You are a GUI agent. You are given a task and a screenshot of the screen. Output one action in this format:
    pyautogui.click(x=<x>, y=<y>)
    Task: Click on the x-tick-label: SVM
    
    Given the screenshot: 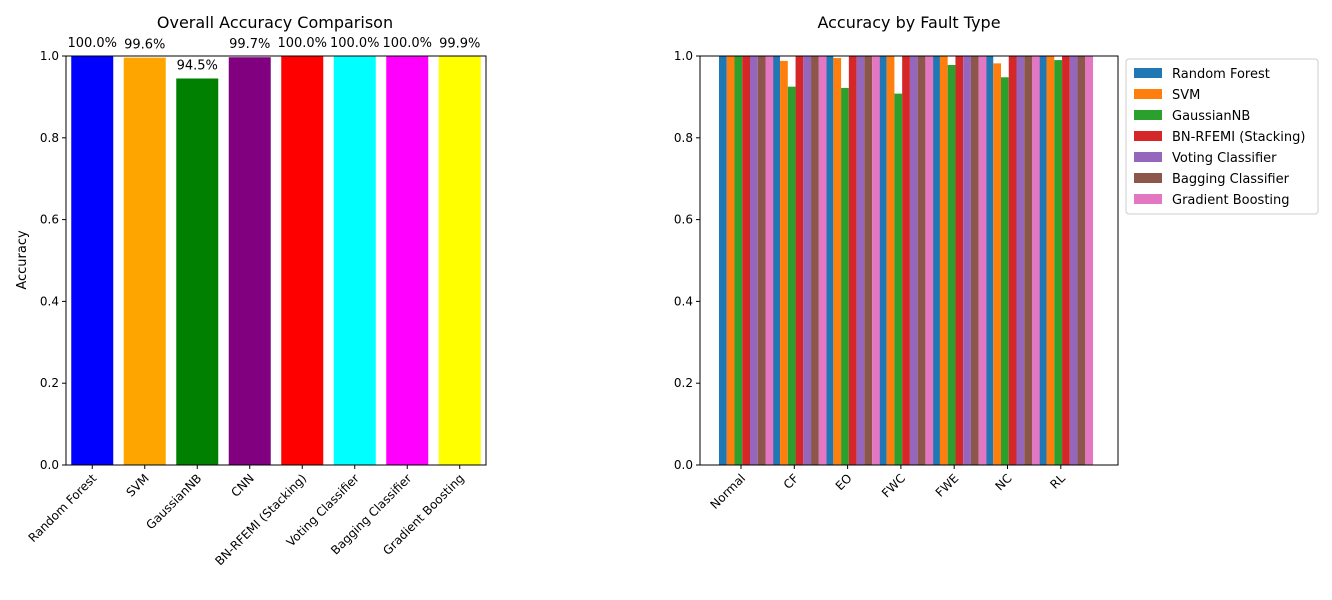 What is the action you would take?
    pyautogui.click(x=137, y=485)
    